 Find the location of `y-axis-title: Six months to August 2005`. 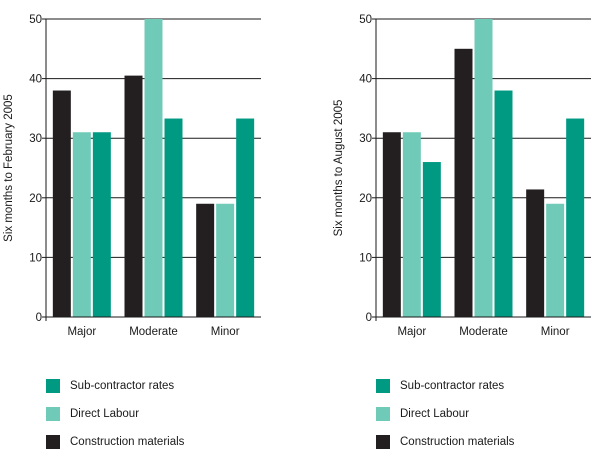

y-axis-title: Six months to August 2005 is located at coordinates (339, 168).